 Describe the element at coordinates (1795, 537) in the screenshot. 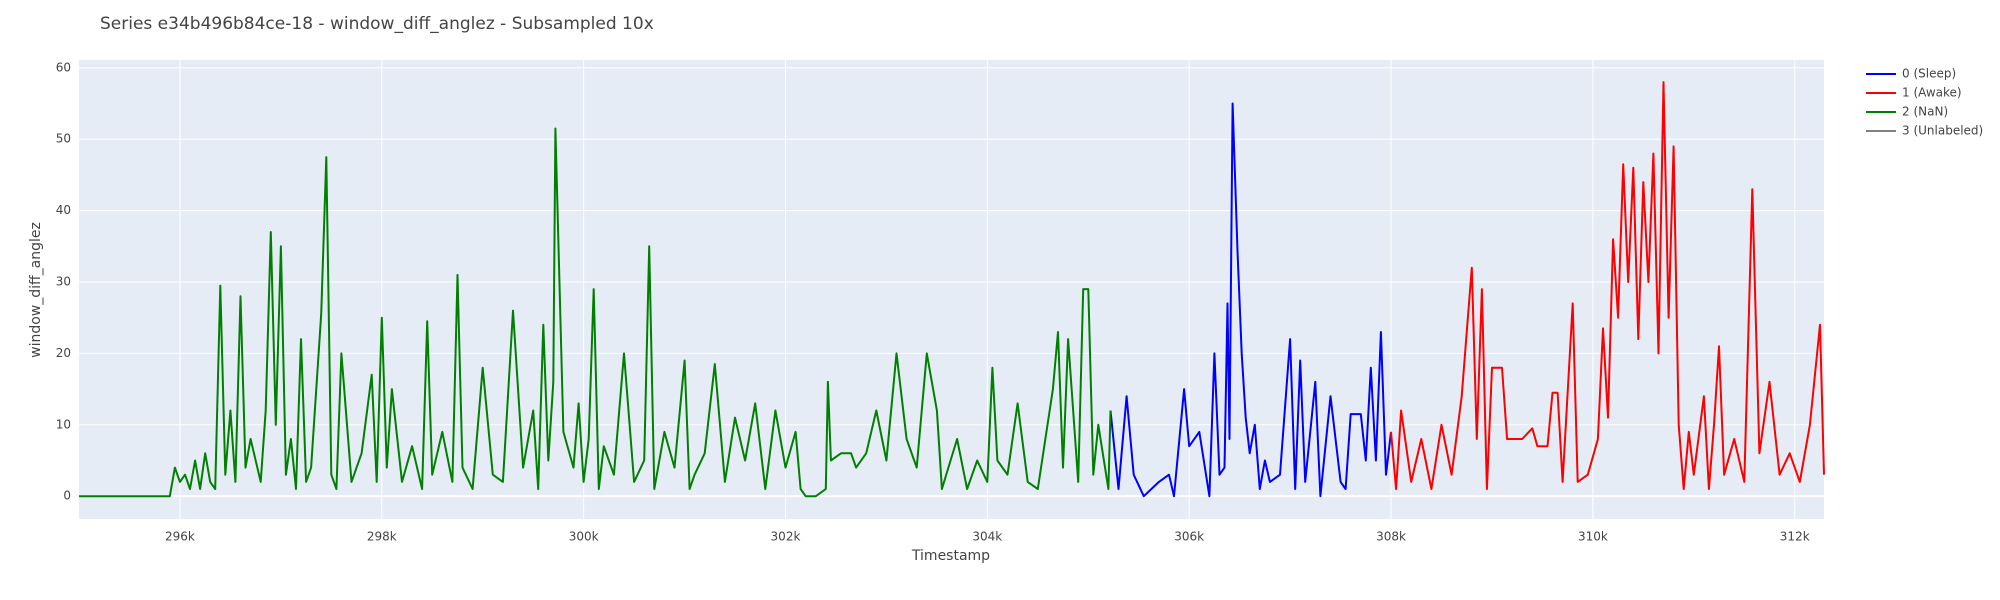

I see `x-tick-label: 312k` at that location.